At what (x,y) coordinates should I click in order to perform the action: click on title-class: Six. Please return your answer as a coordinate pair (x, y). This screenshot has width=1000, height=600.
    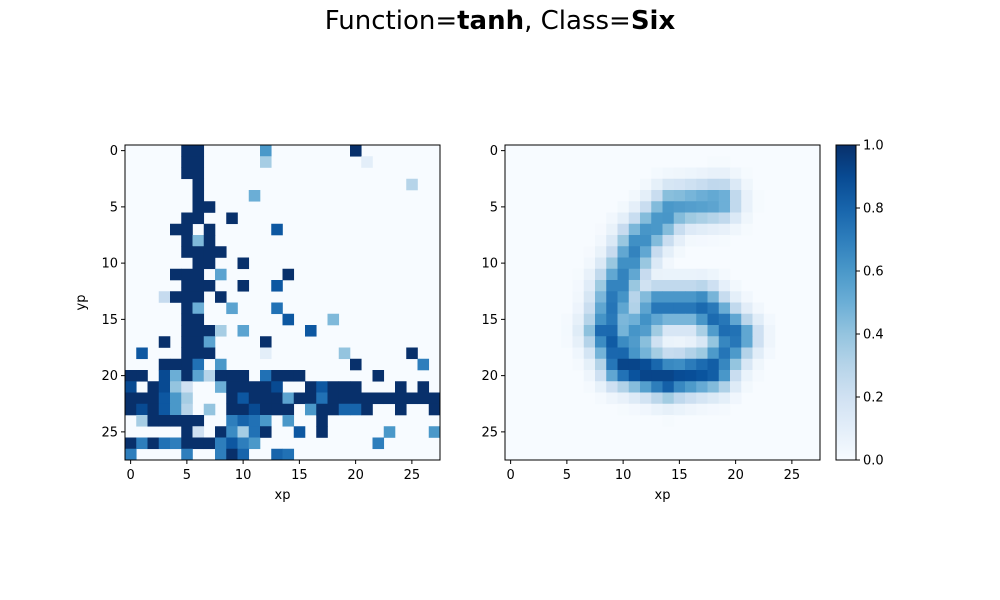
    Looking at the image, I should click on (653, 21).